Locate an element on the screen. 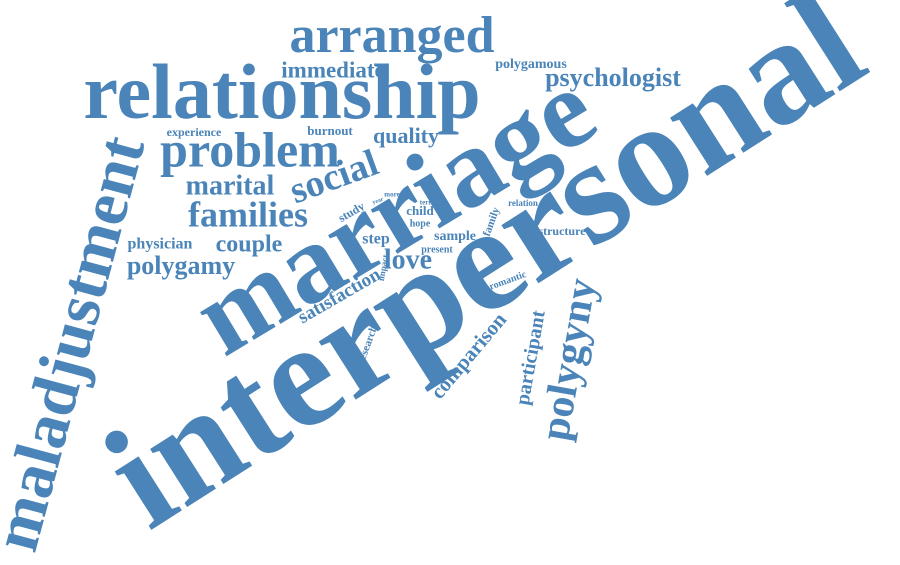  word: couple is located at coordinates (249, 245).